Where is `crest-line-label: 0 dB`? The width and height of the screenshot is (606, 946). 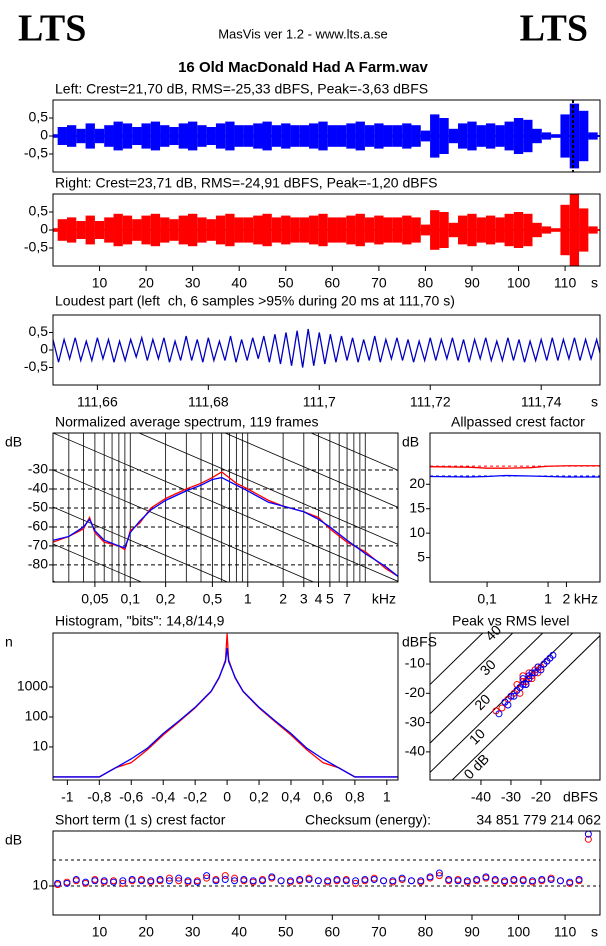 crest-line-label: 0 dB is located at coordinates (476, 767).